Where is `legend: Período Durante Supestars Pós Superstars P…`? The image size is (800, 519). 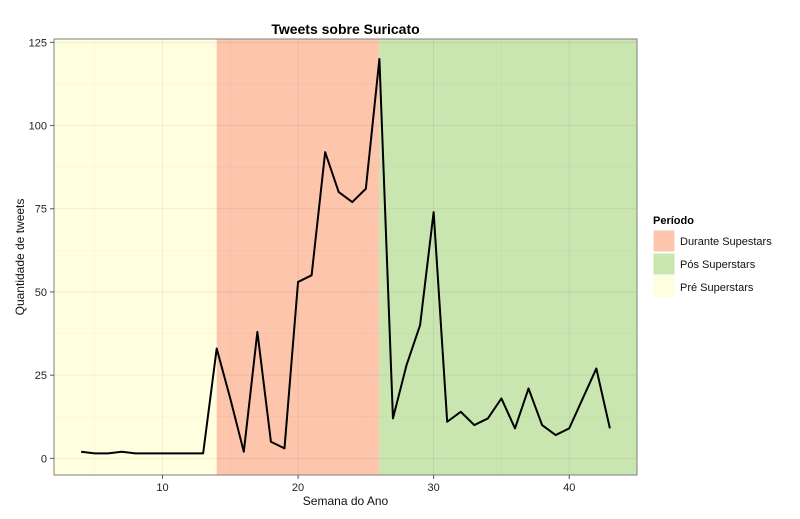
legend: Período Durante Supestars Pós Superstars P… is located at coordinates (712, 257).